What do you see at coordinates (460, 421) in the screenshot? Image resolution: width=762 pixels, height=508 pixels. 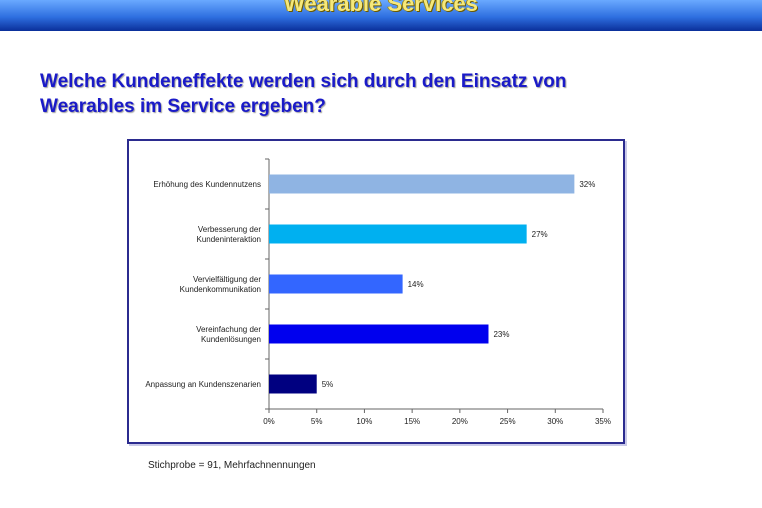 I see `x-tick-label: 20%` at bounding box center [460, 421].